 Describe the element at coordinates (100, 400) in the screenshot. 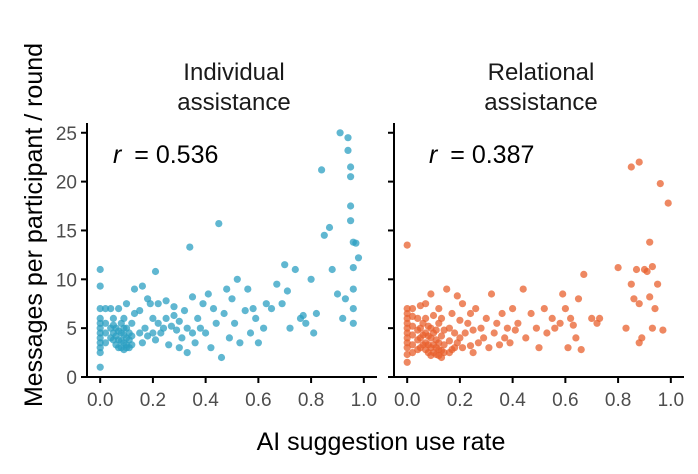

I see `x-tick-label: 0.0` at that location.